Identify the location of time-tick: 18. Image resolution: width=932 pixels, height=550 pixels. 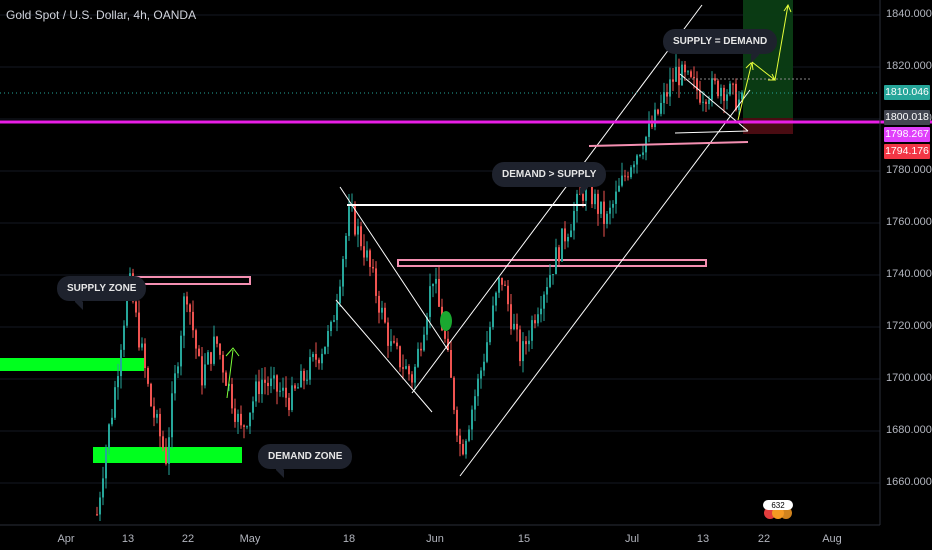
(349, 539).